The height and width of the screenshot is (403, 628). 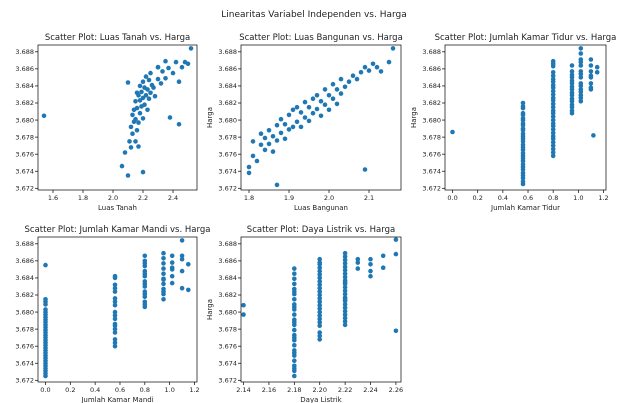 I want to click on x-tick-label: 2.20, so click(x=319, y=390).